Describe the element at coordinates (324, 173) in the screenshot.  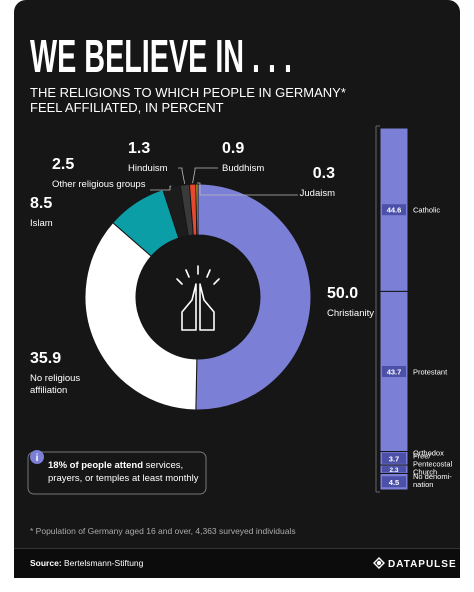
I see `value-label: 0.3` at that location.